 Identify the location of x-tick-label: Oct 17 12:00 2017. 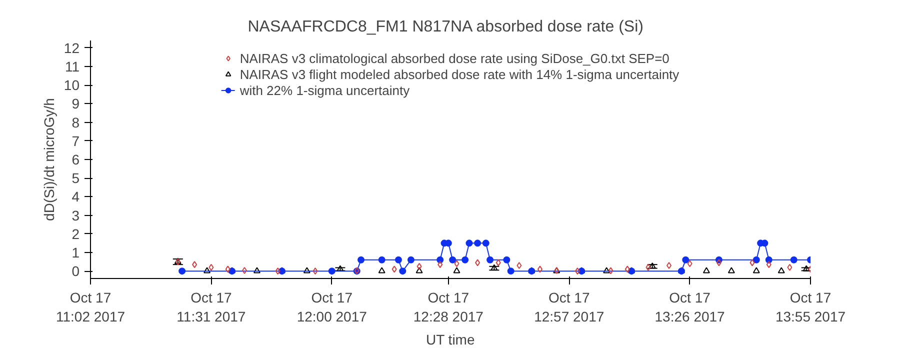
(332, 307).